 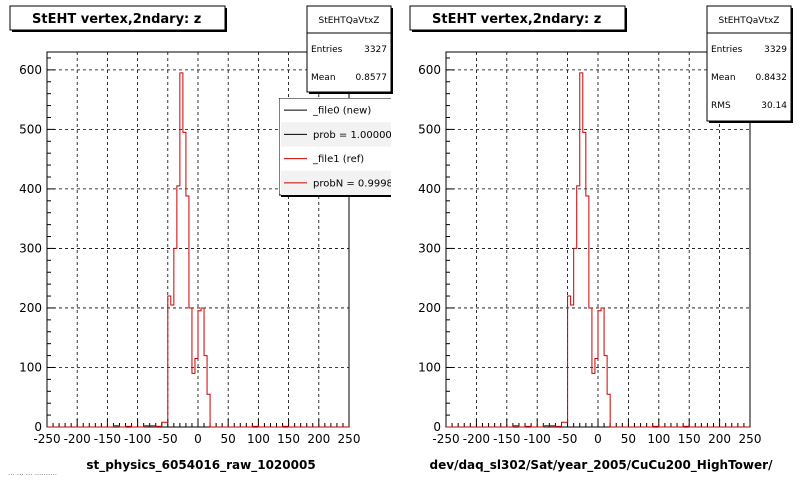 I want to click on stats-value: 30.14, so click(x=774, y=106).